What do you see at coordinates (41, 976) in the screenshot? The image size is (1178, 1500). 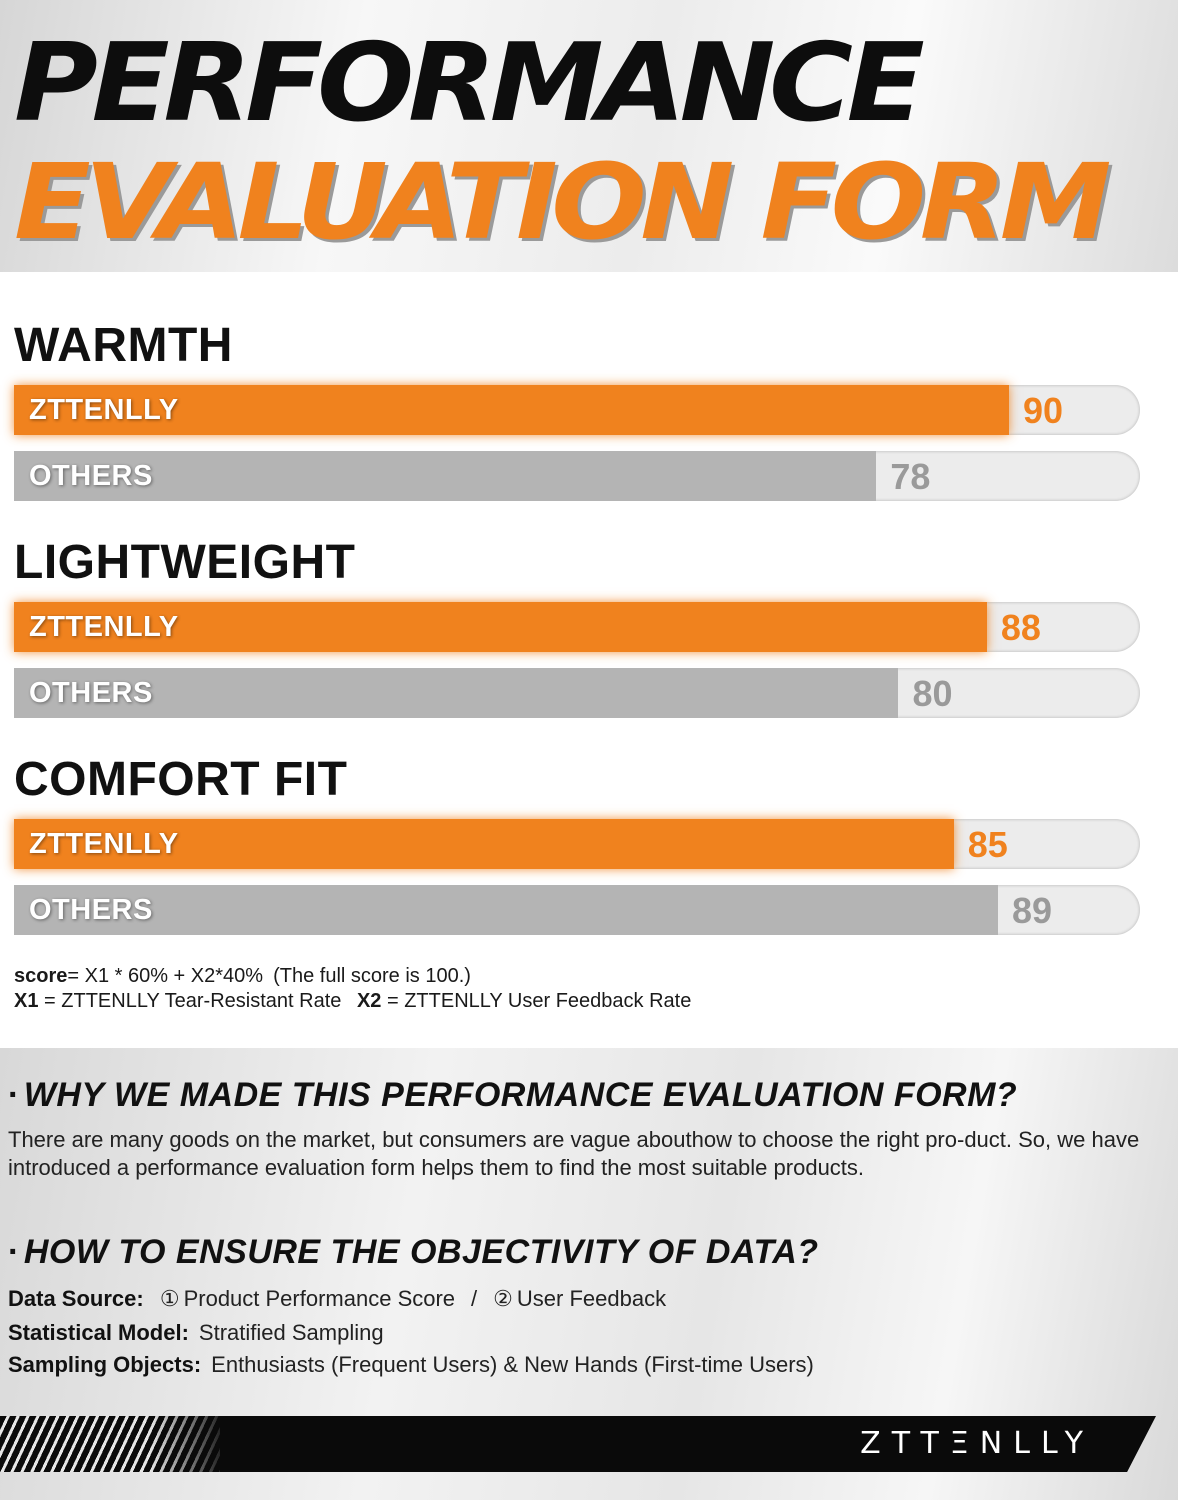 I see `score-label: score` at bounding box center [41, 976].